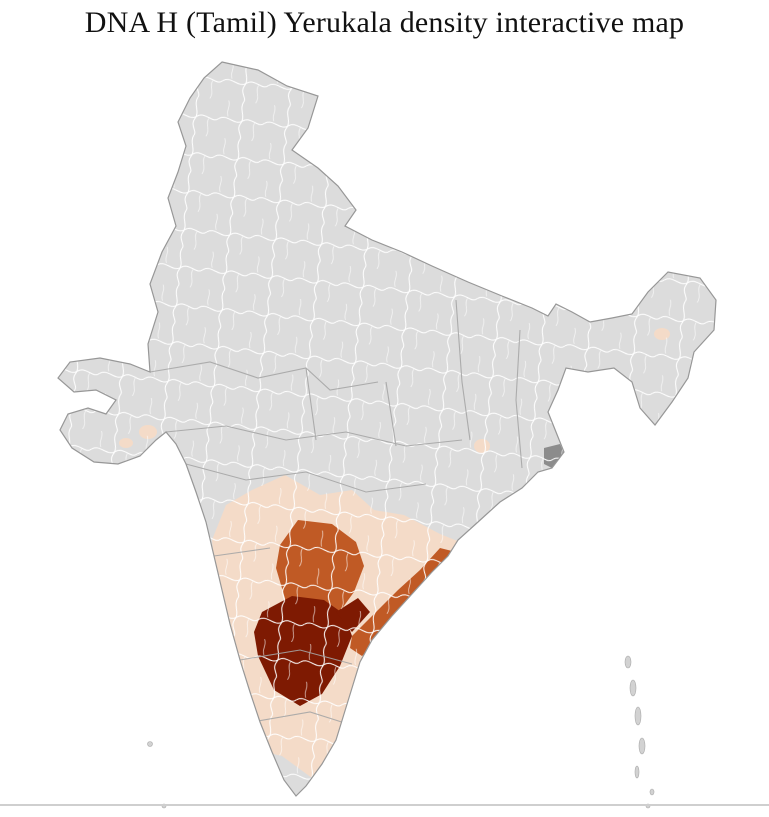  Describe the element at coordinates (384, 805) in the screenshot. I see `bottom-divider` at that location.